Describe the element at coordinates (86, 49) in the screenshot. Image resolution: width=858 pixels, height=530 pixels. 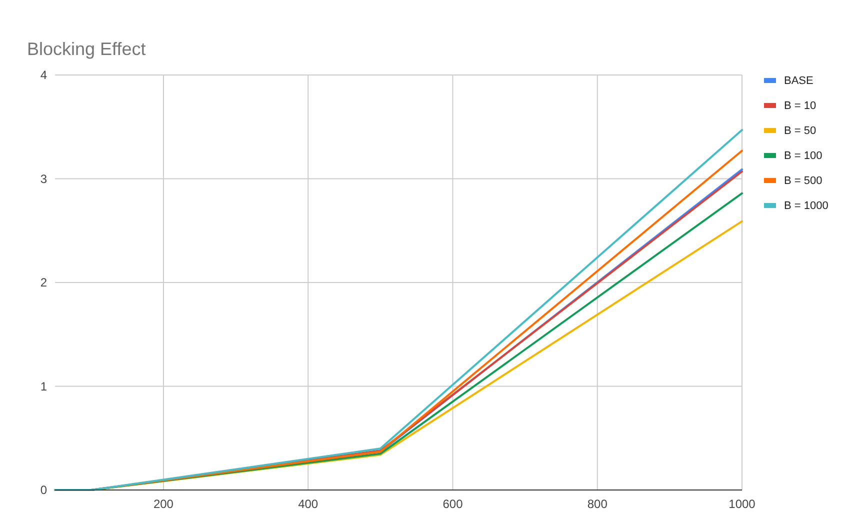
I see `chart-title: Blocking Effect` at that location.